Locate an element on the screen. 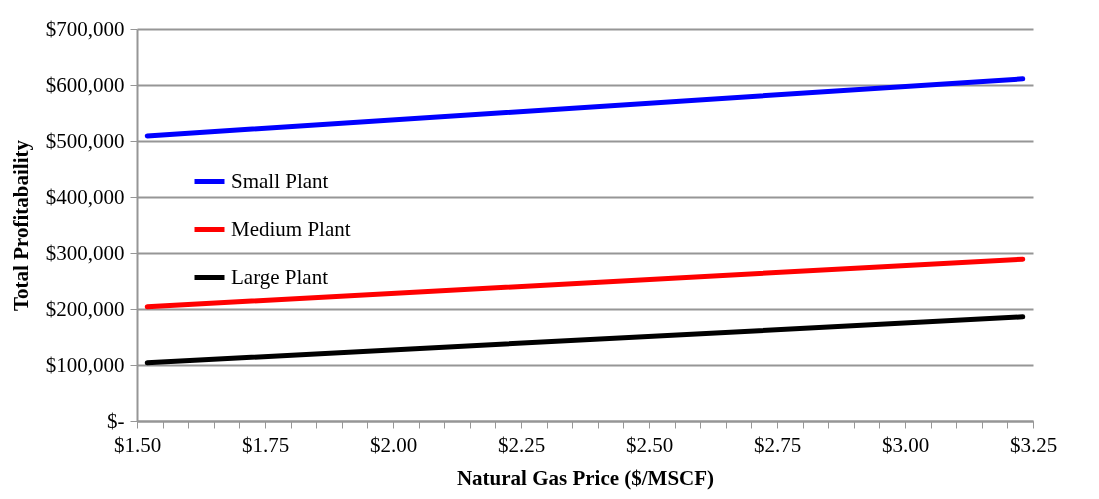 This screenshot has height=499, width=1099. legend-label: Small Plant is located at coordinates (280, 180).